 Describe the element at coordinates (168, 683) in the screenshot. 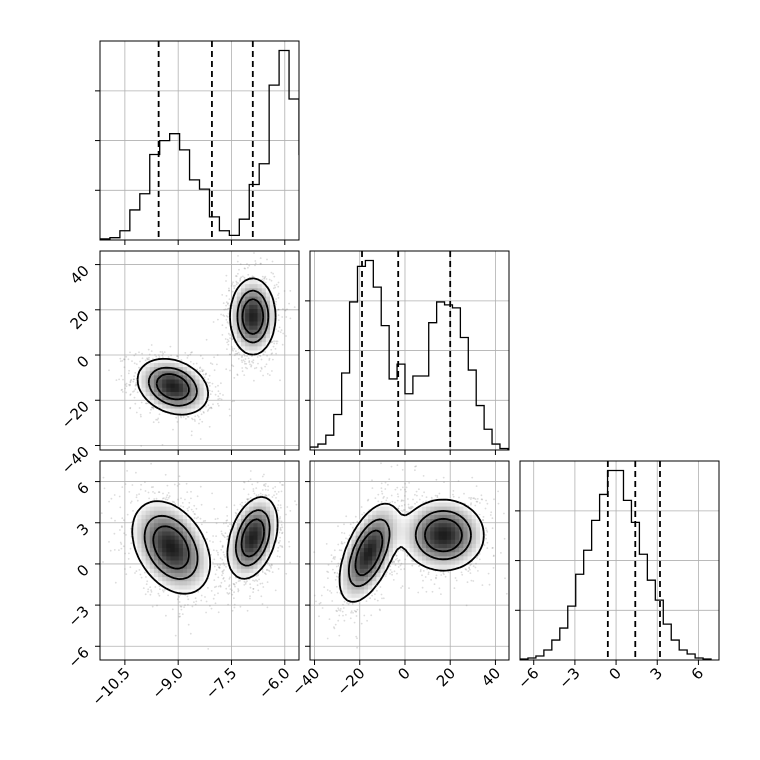

I see `x-tick-label: −9.0` at that location.